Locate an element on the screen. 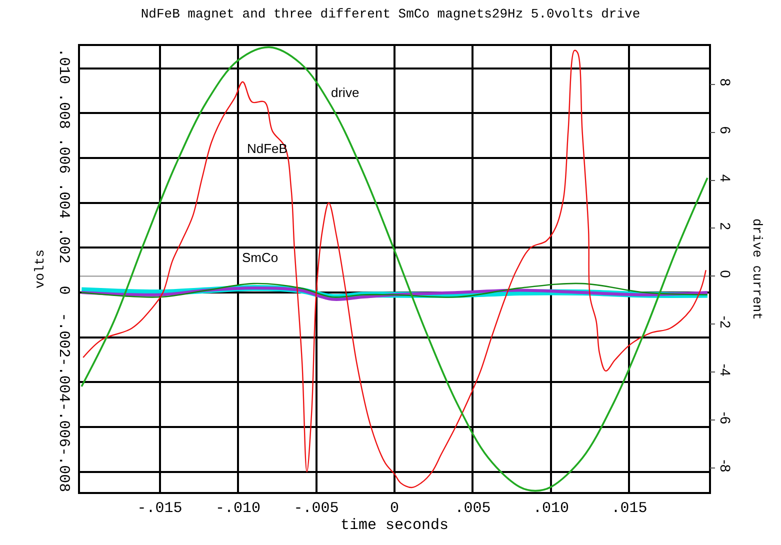 The height and width of the screenshot is (545, 781). y-tick-label: .002 is located at coordinates (63, 245).